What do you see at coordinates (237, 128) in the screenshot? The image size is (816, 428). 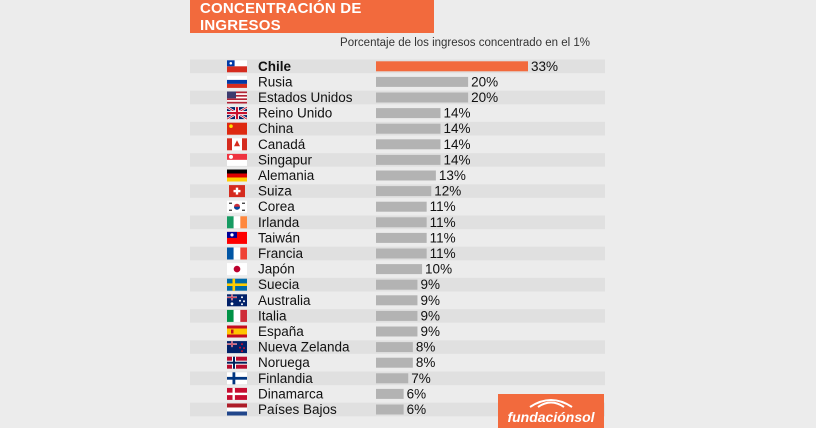 I see `china-flag-icon` at bounding box center [237, 128].